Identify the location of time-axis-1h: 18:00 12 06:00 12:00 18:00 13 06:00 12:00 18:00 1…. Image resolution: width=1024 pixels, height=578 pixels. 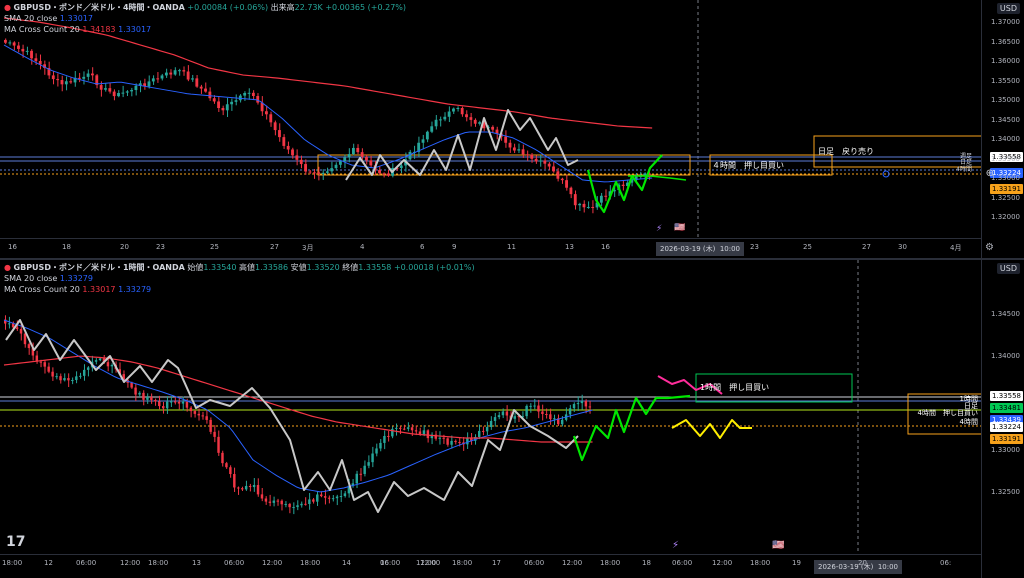
(491, 566).